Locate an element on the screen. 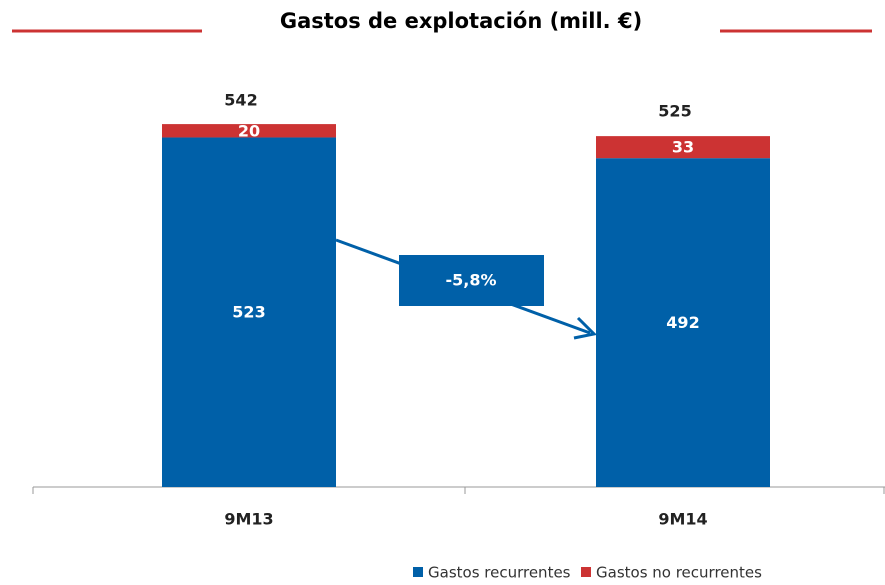  legend-label: Gastos no recurrentes is located at coordinates (679, 573).